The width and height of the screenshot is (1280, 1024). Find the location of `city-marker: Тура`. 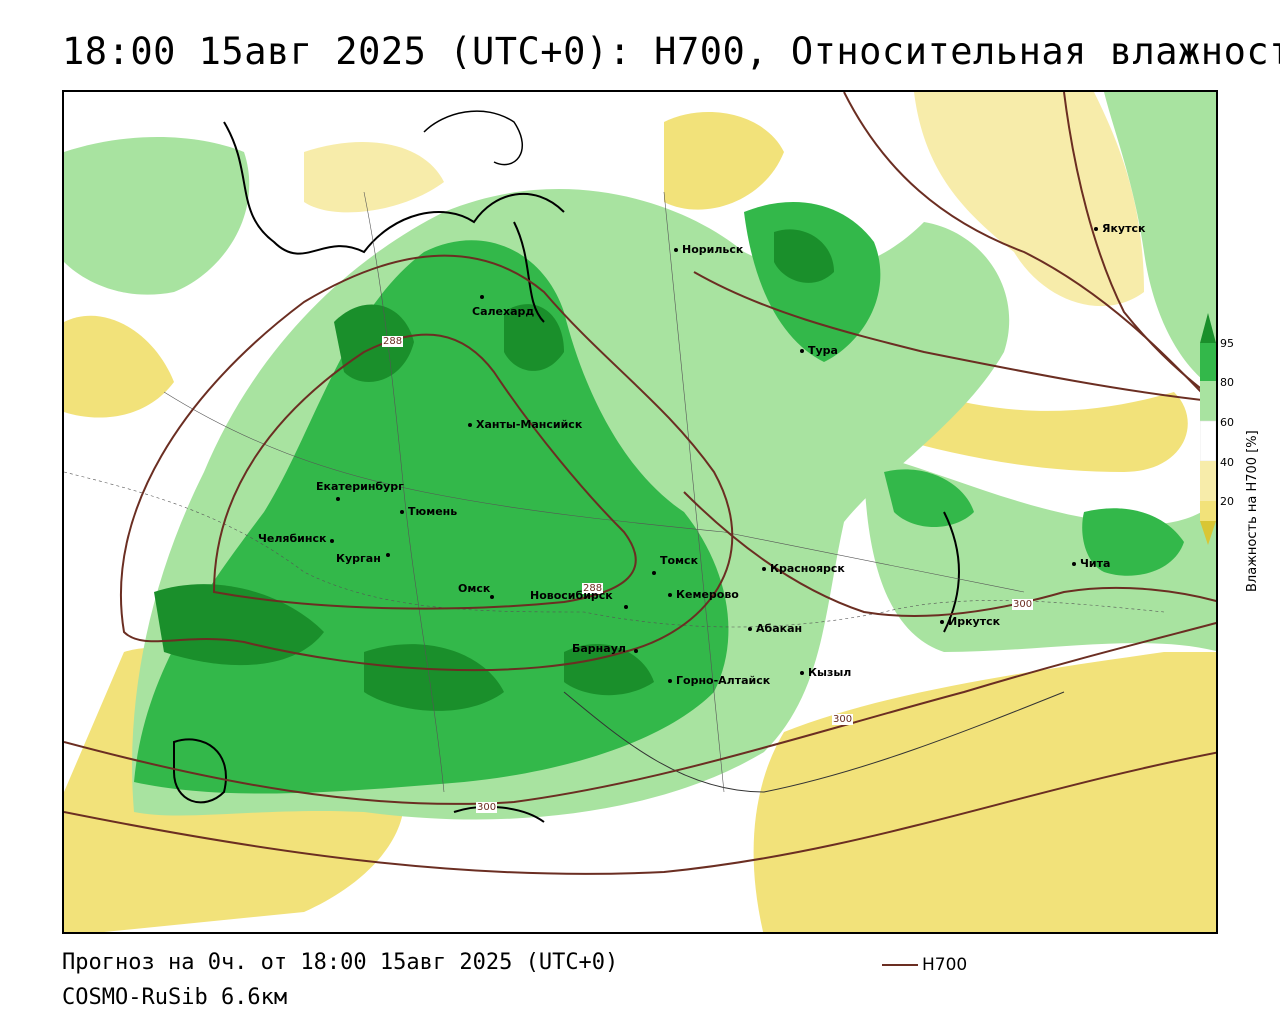

city-marker: Тура is located at coordinates (819, 350).